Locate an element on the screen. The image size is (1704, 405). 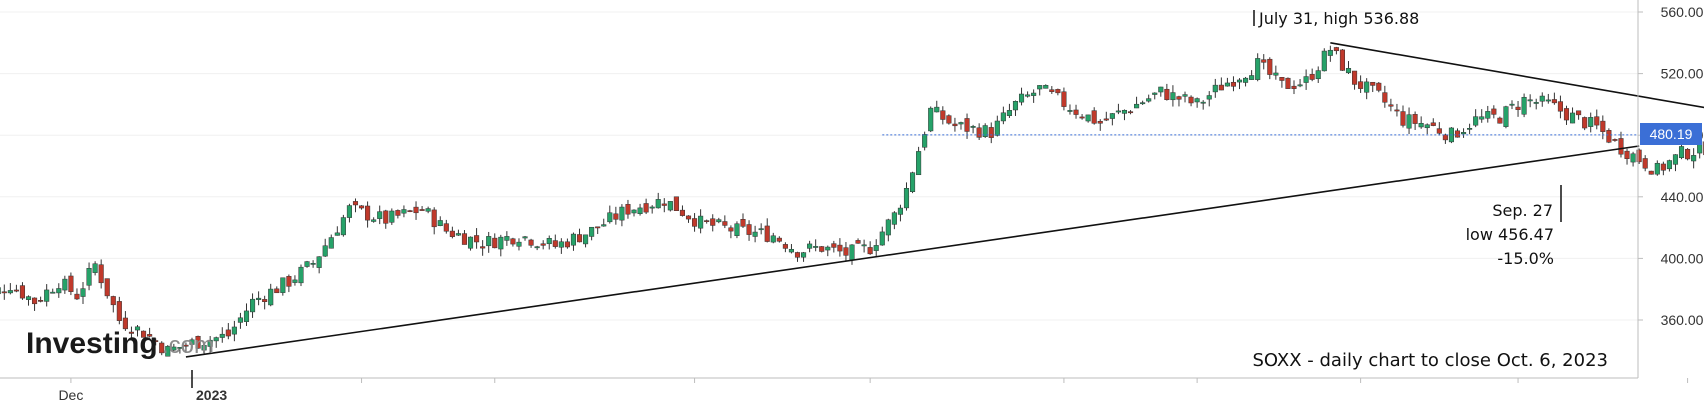
low-annotation-value: low 456.47 is located at coordinates (1510, 234).